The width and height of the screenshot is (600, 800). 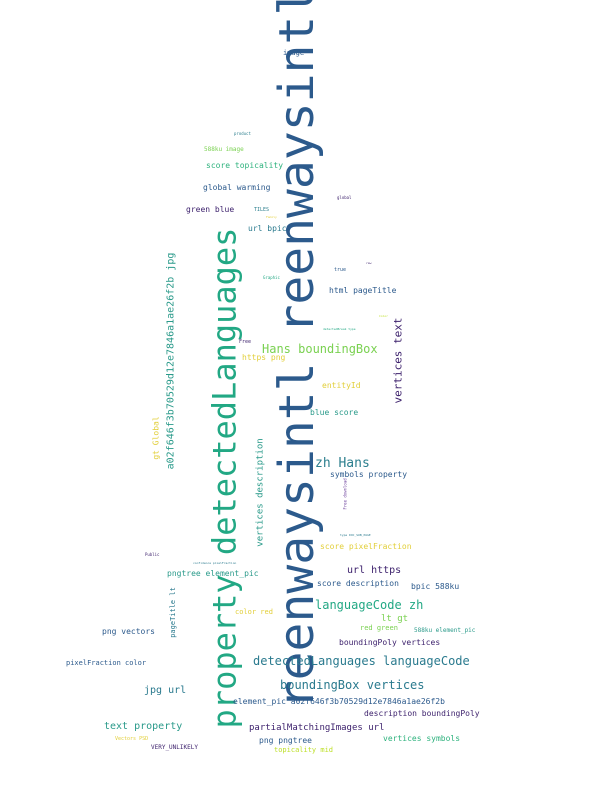 What do you see at coordinates (445, 630) in the screenshot?
I see `word-item: 588ku element_pic` at bounding box center [445, 630].